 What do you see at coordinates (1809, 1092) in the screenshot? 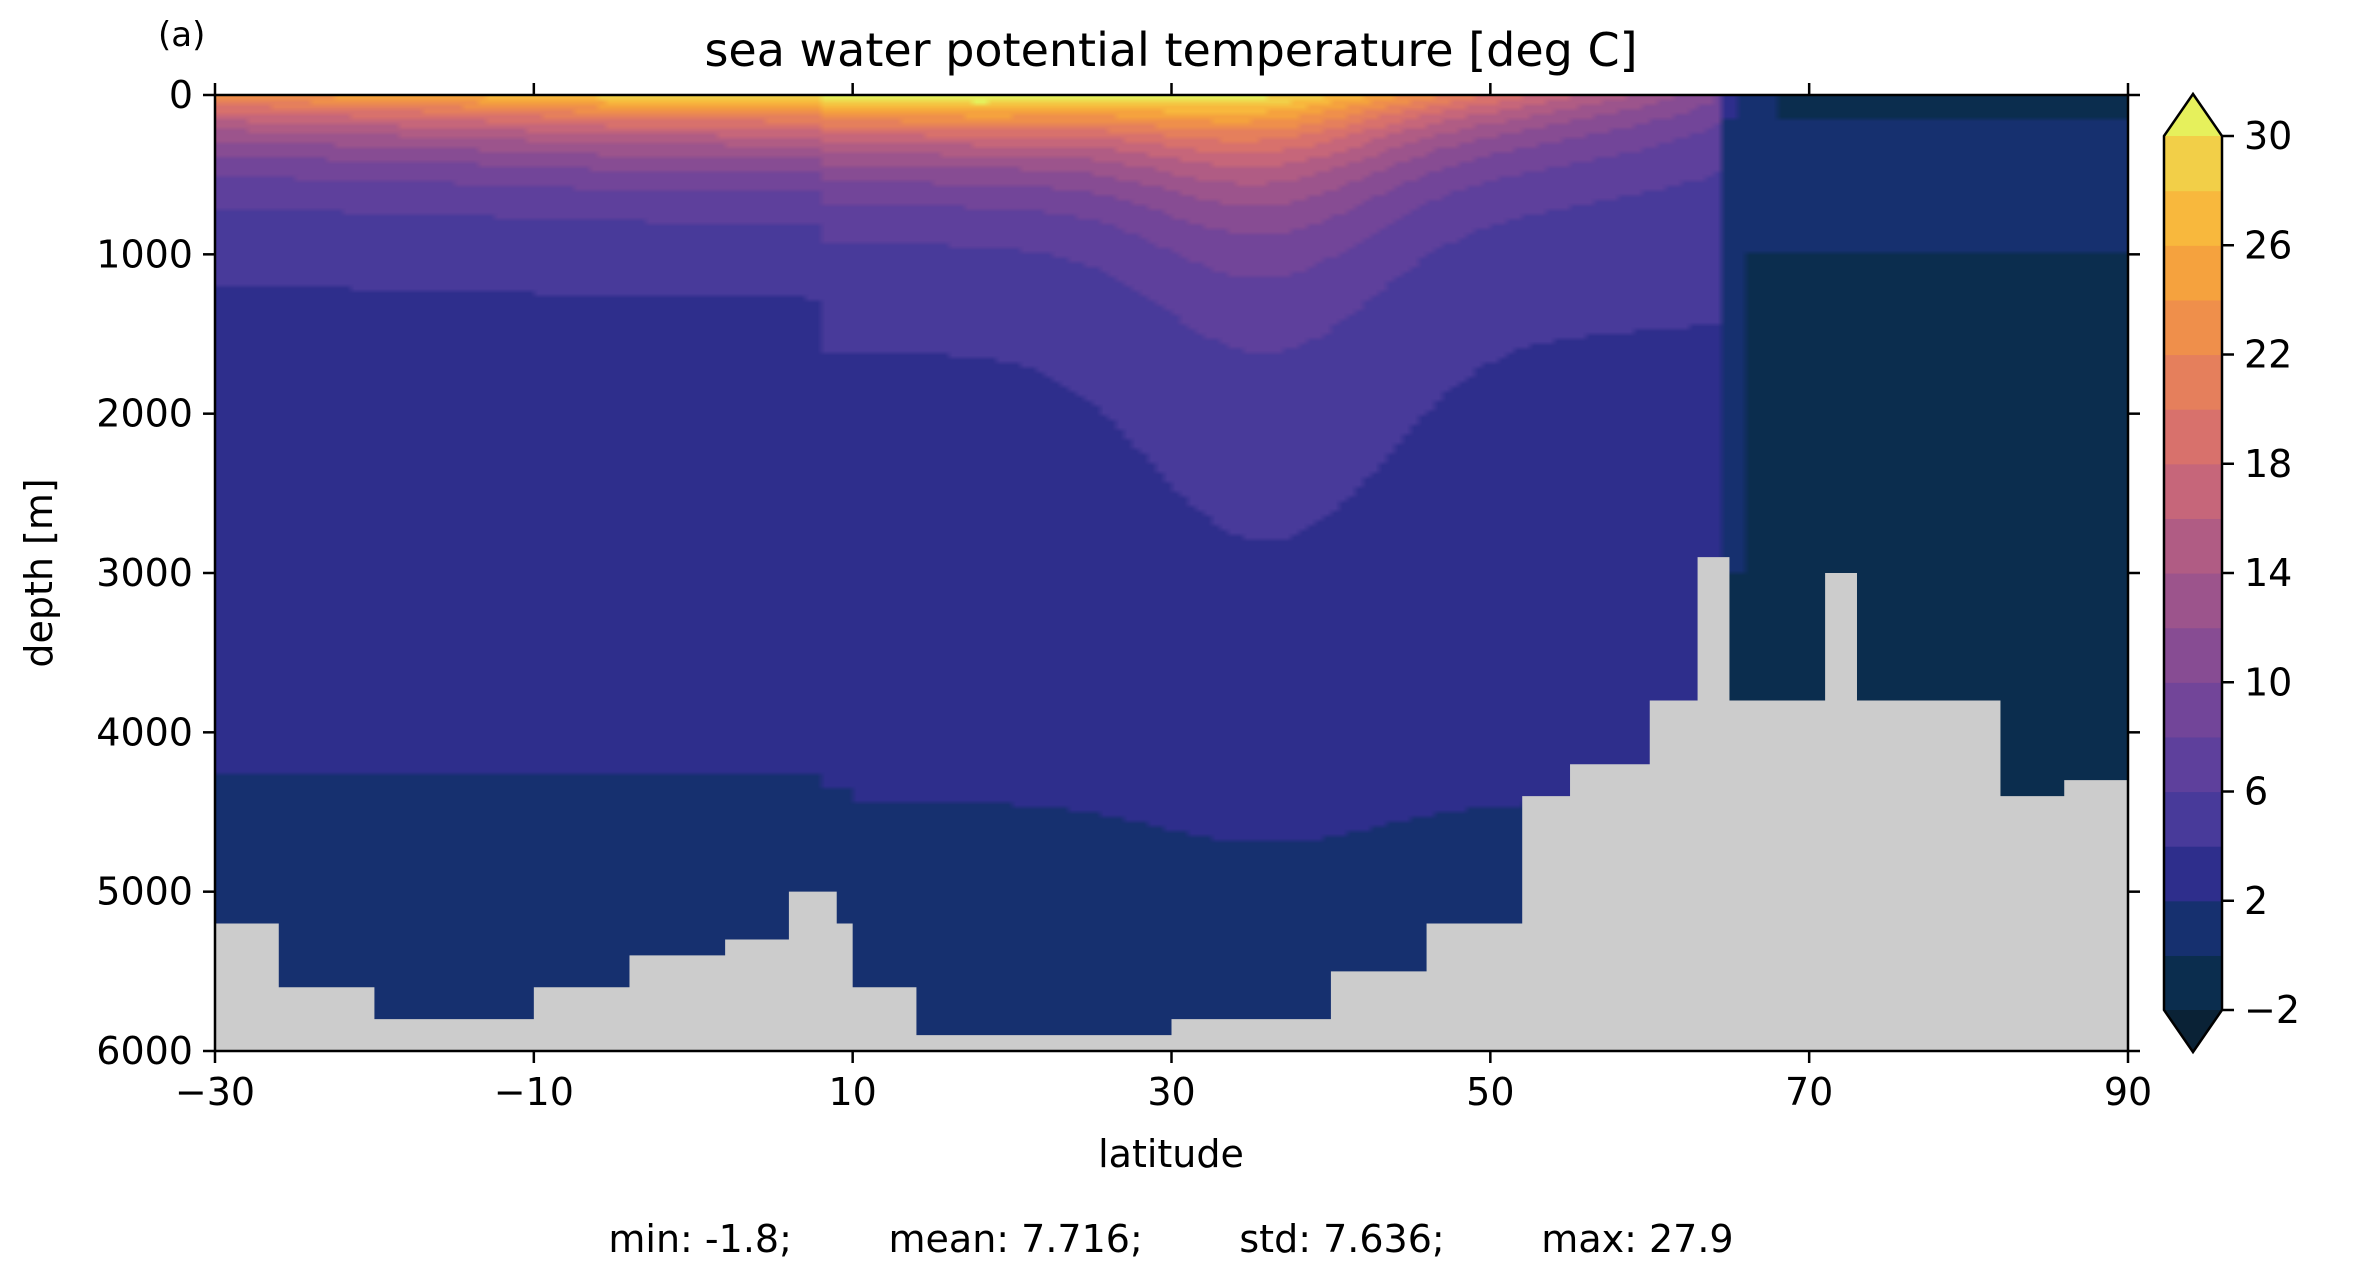
I see `x-tick-label: 70` at bounding box center [1809, 1092].